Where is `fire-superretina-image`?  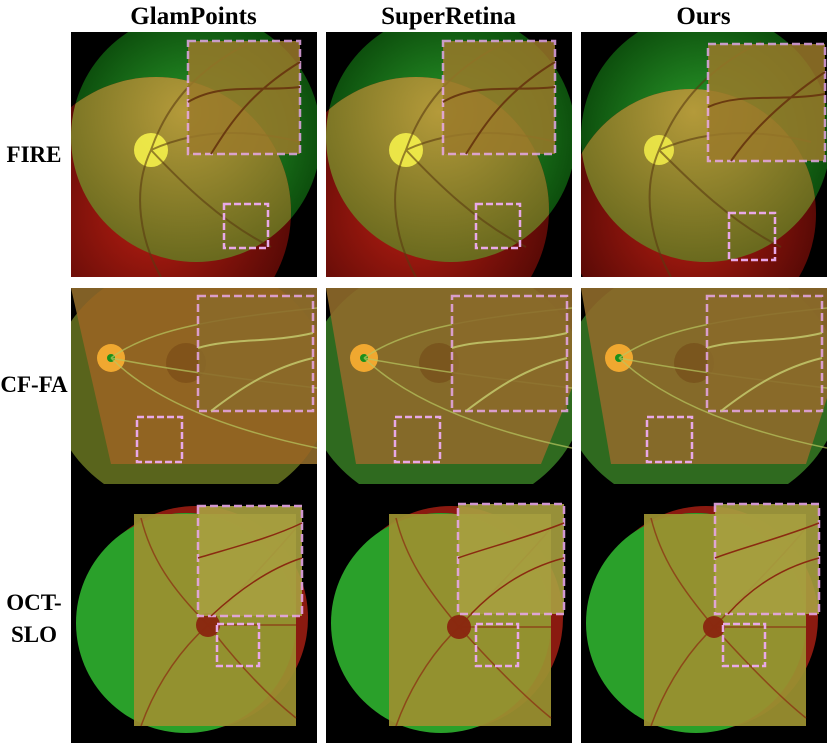 fire-superretina-image is located at coordinates (449, 154).